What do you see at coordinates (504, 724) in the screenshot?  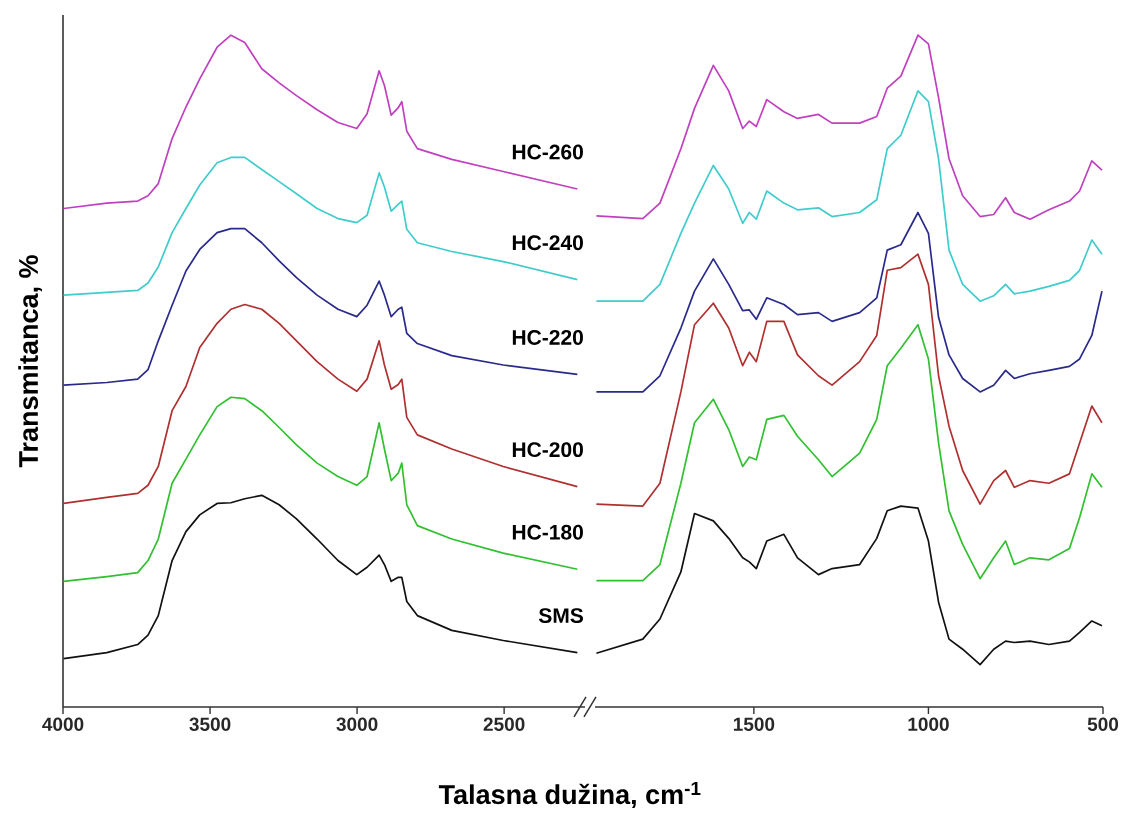 I see `x-tick-label: 2500` at bounding box center [504, 724].